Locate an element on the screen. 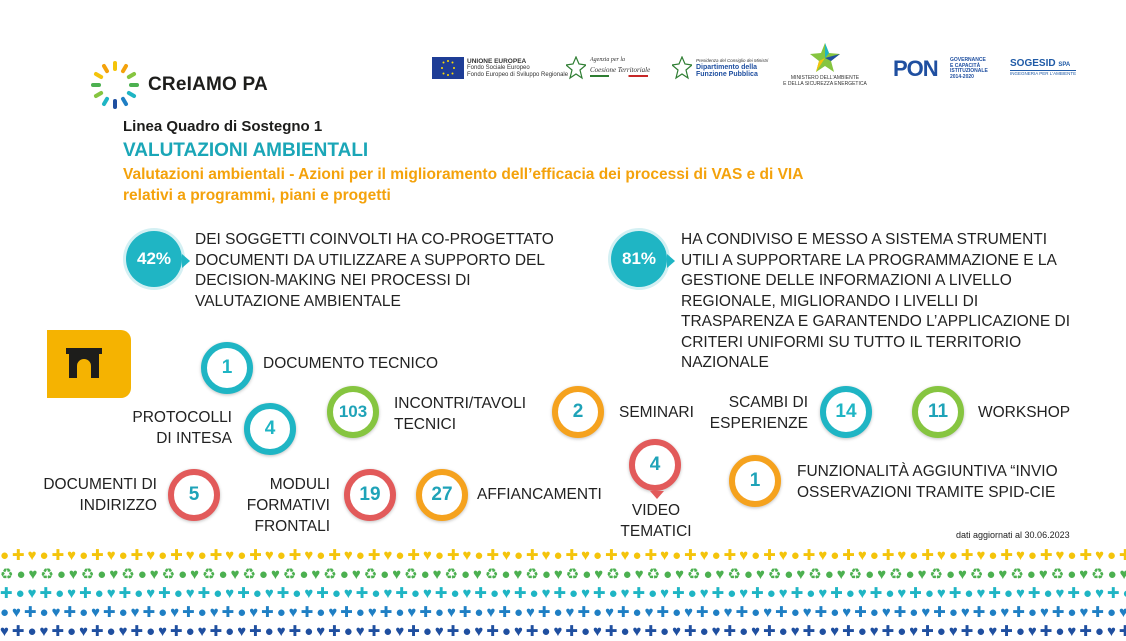 The width and height of the screenshot is (1126, 641). output-label: MODULI FORMATIVI FRONTALI is located at coordinates (285, 505).